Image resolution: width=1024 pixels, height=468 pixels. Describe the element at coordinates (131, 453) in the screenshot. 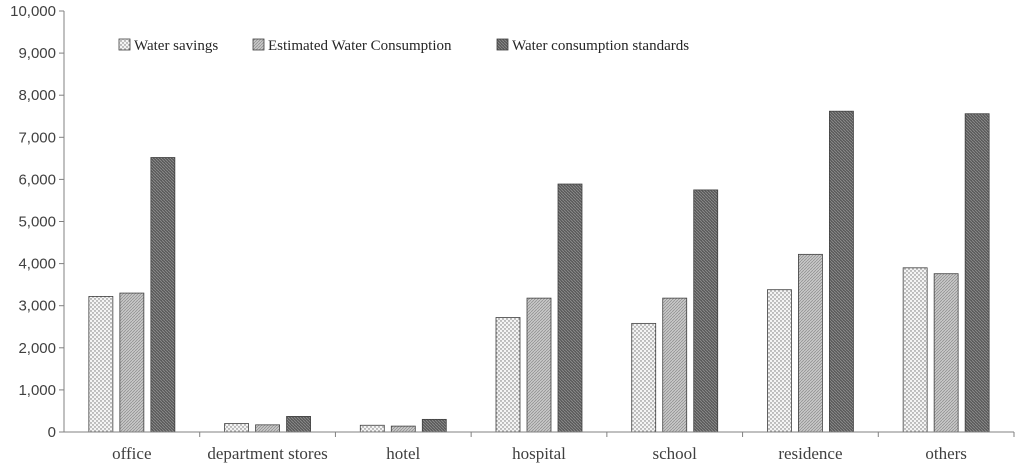

I see `x-tick-label: office` at that location.